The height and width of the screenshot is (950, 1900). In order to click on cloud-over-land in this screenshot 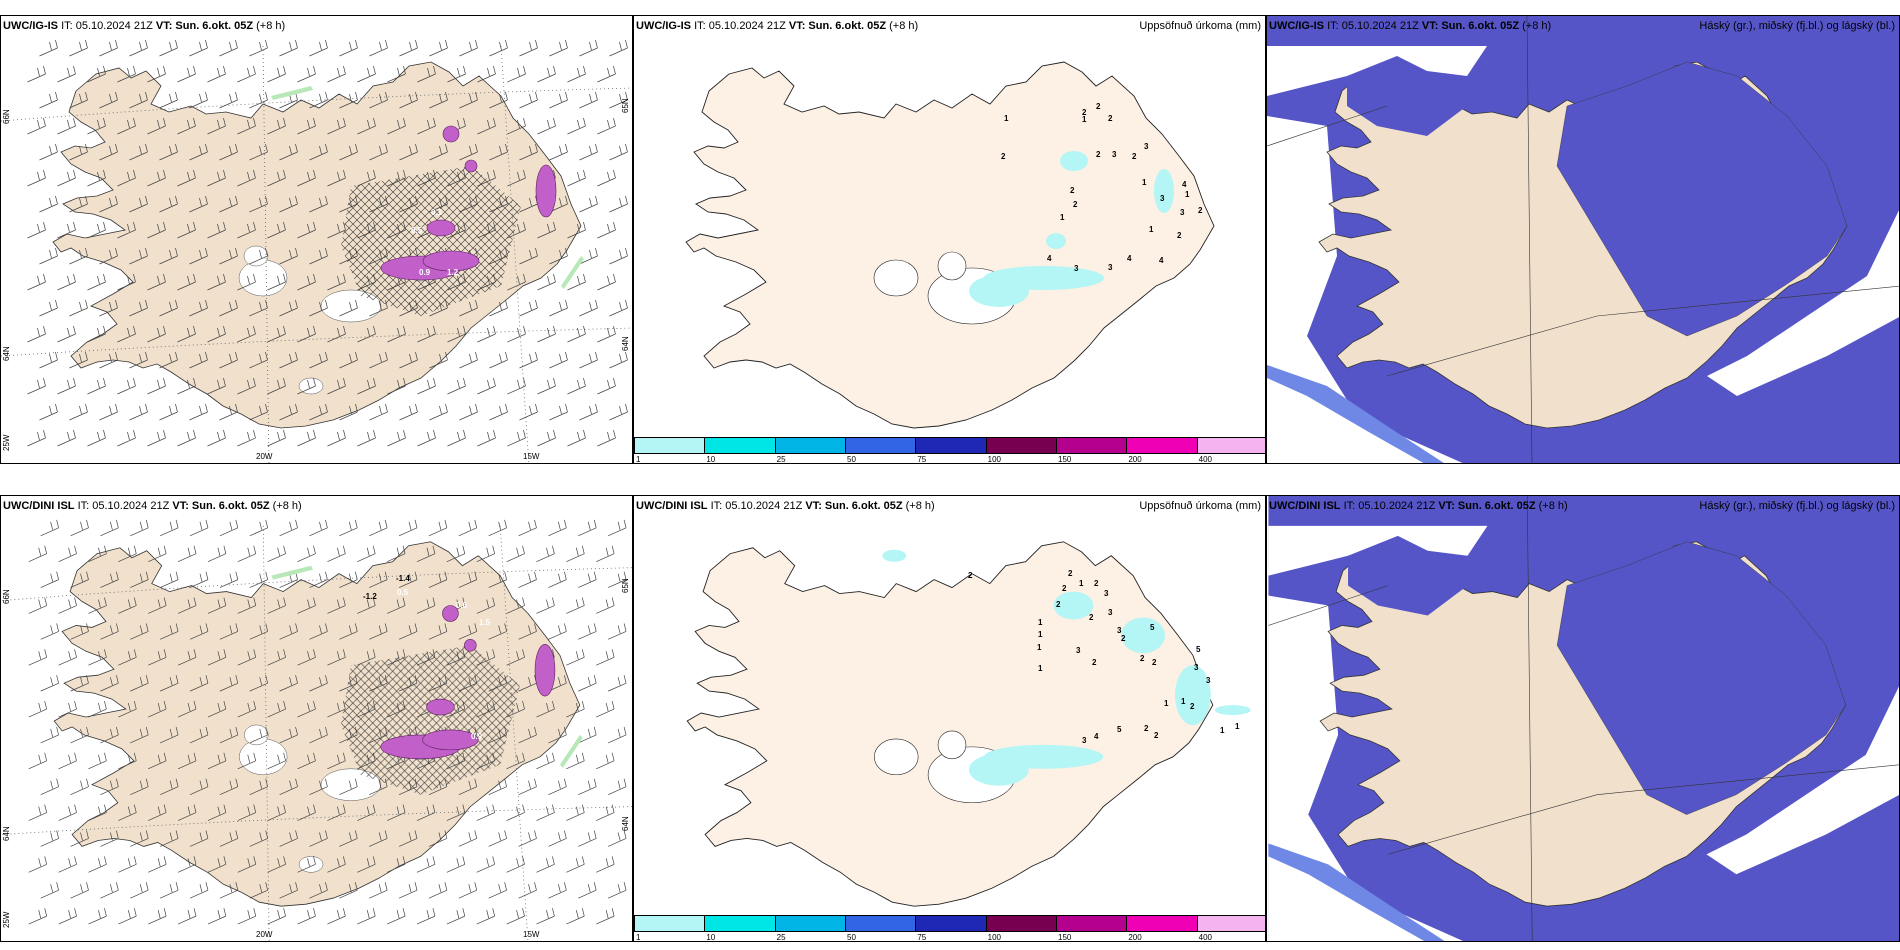, I will do `click(1407, 96)`.